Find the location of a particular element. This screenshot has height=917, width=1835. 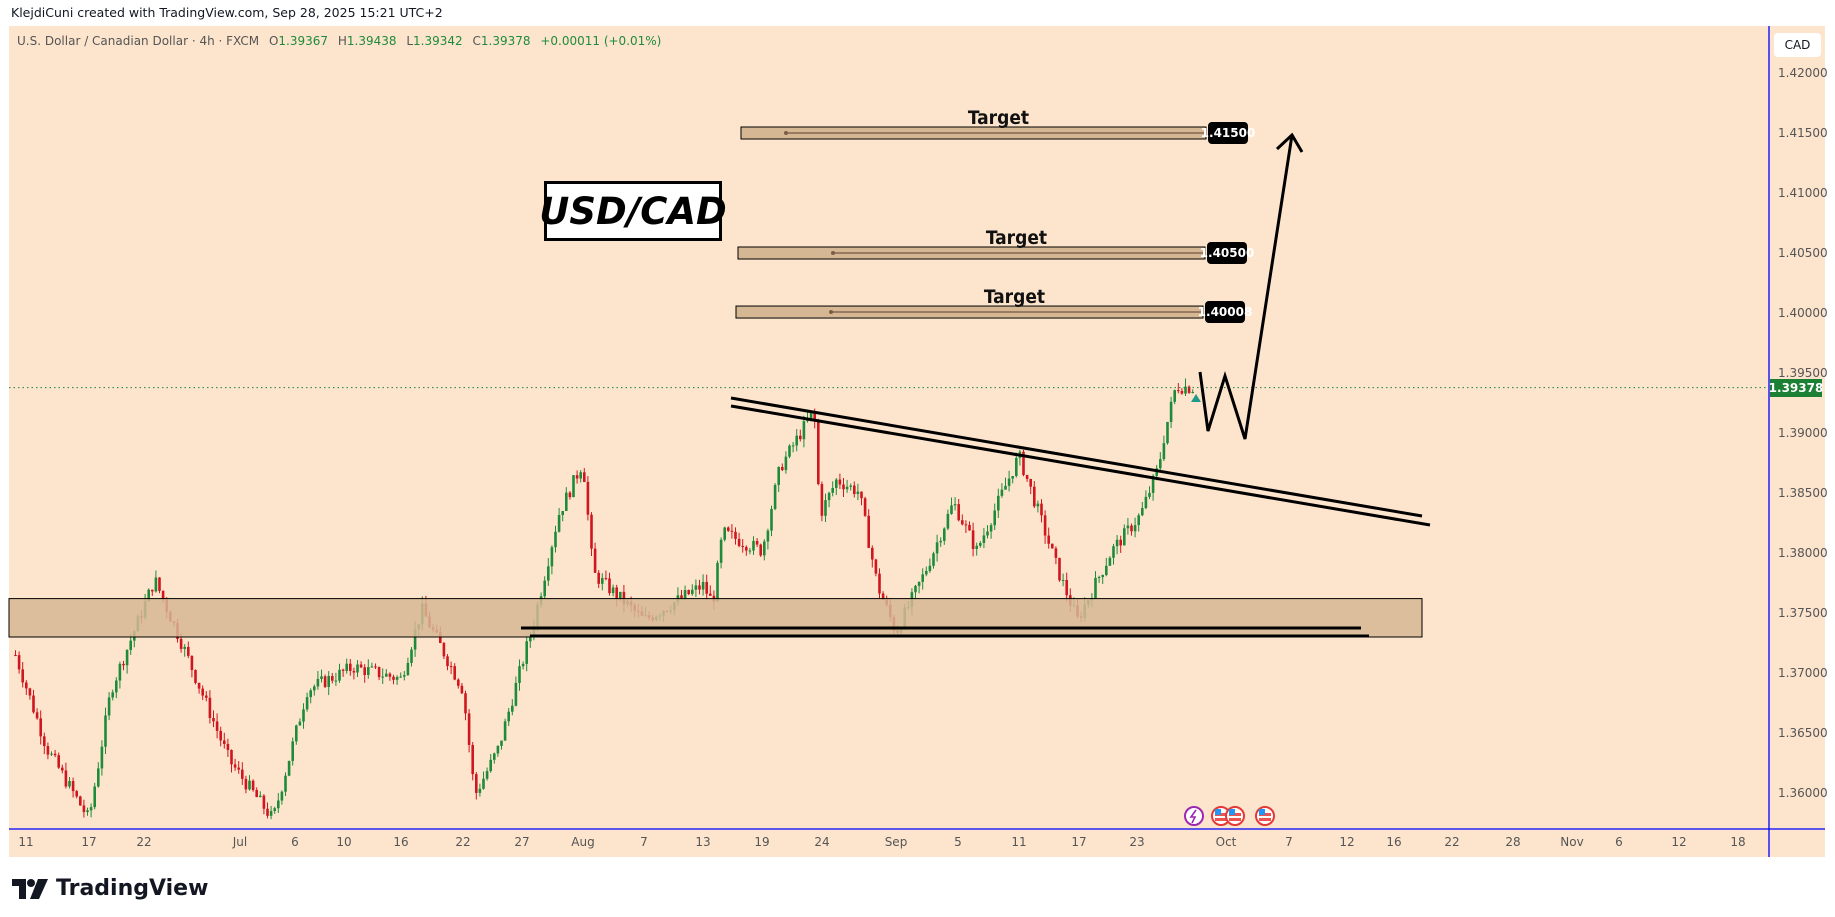

time-tick-label: 6 is located at coordinates (1619, 842).